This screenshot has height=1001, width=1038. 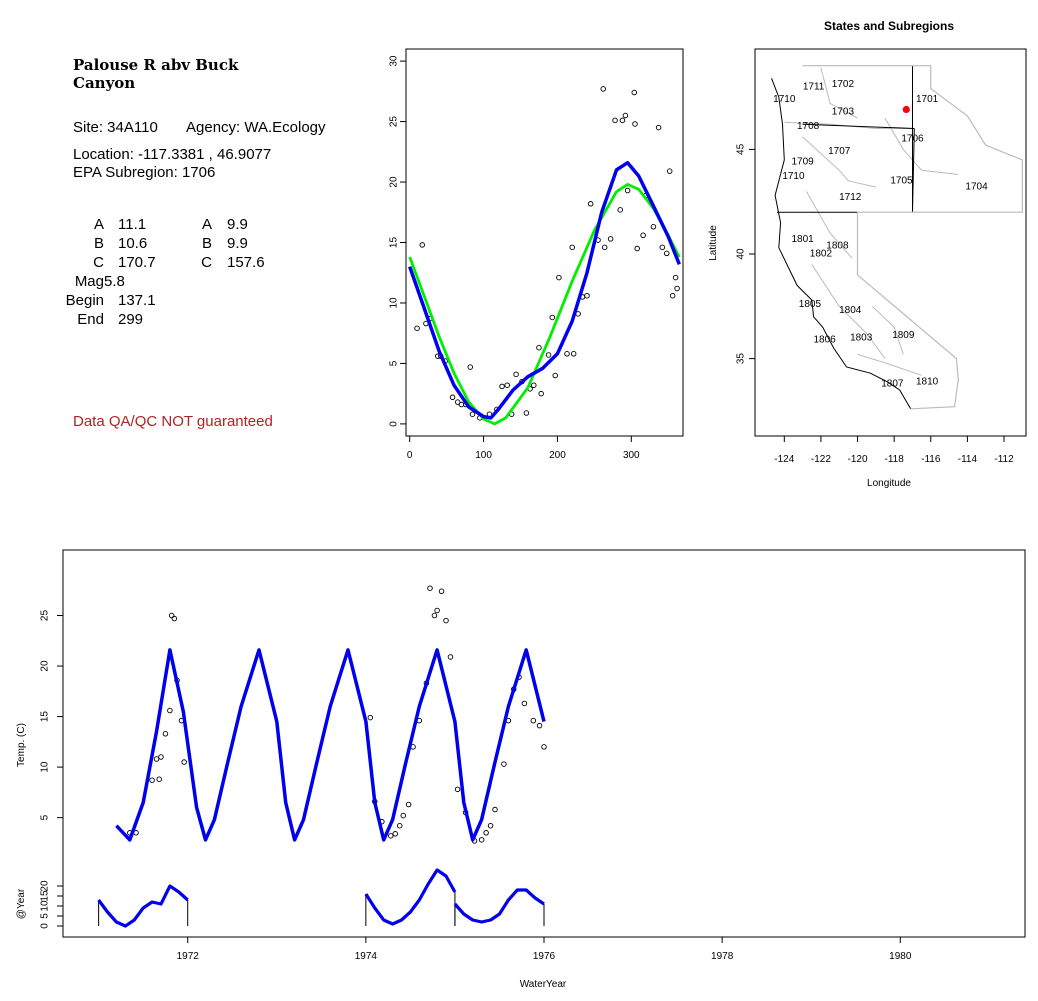 I want to click on param-label-b: B, so click(x=98, y=243).